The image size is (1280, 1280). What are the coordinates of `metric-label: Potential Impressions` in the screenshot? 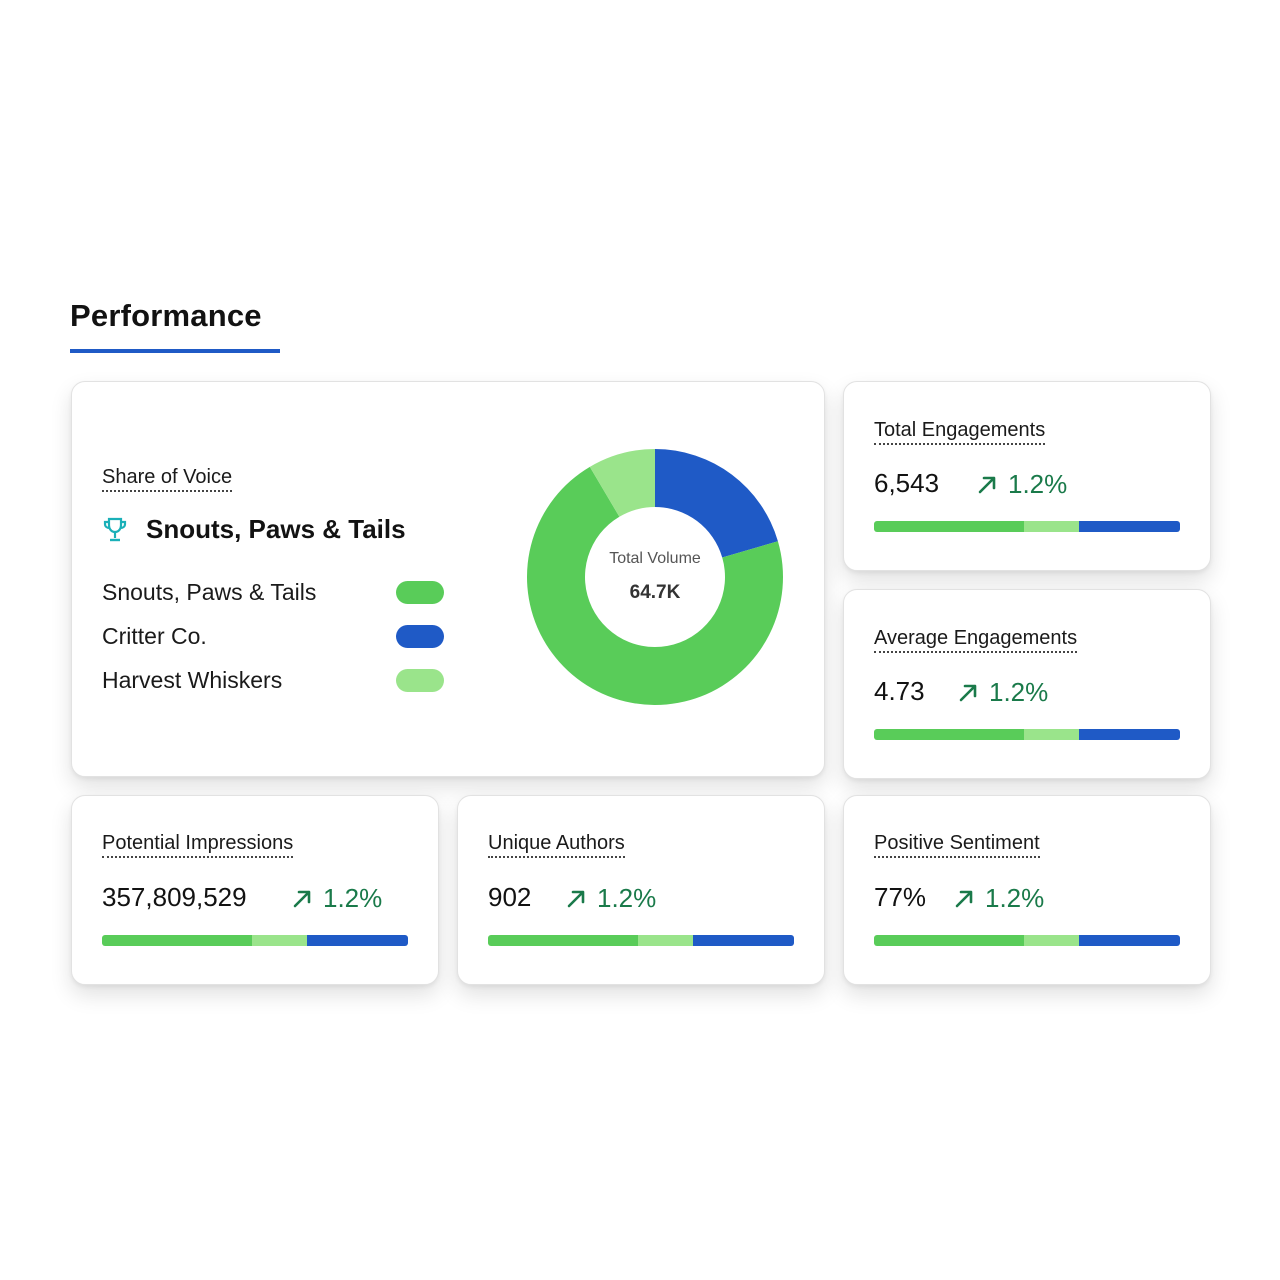 It's located at (198, 845).